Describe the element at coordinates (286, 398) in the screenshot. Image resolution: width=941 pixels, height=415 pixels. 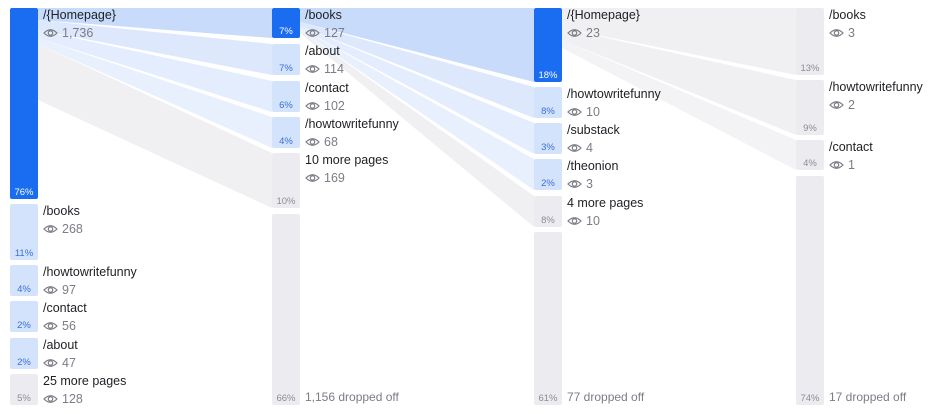
I see `dropped-percent: 66%` at that location.